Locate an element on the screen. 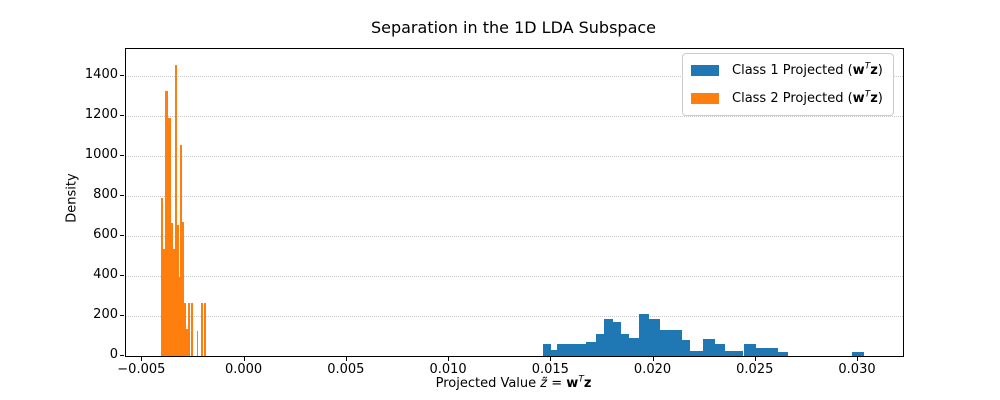 Image resolution: width=1000 pixels, height=400 pixels. x-tick-label: 0.010 is located at coordinates (448, 369).